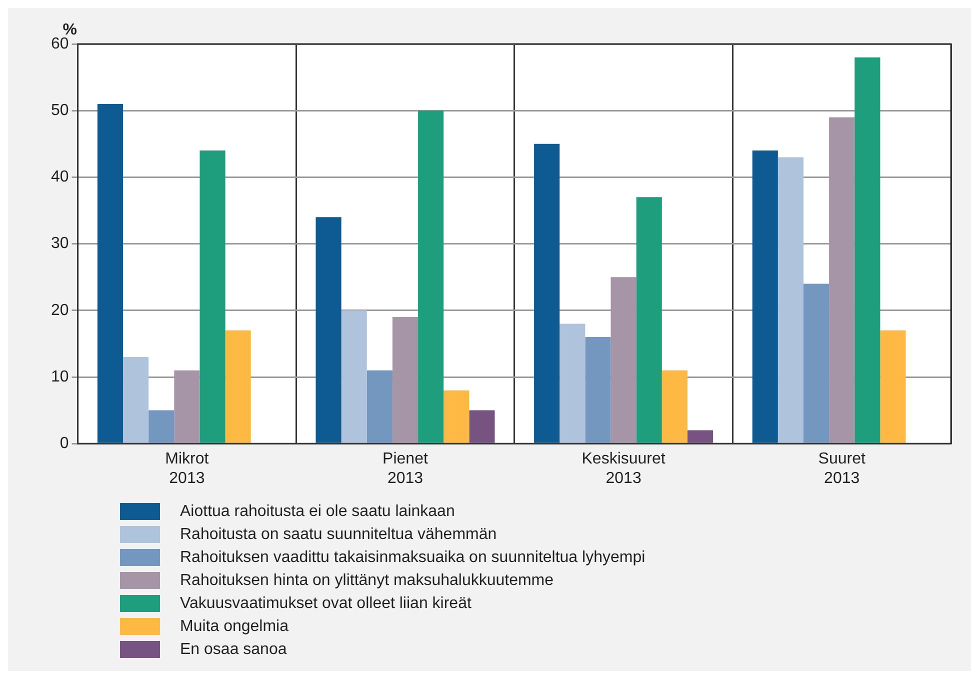 This screenshot has height=684, width=979. Describe the element at coordinates (187, 468) in the screenshot. I see `x-tick-label: Mikrot 2013` at that location.